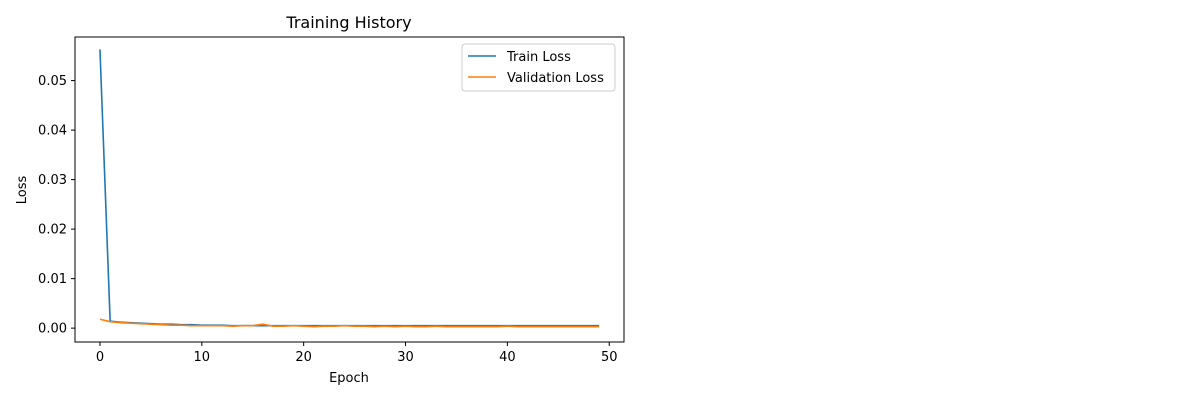 The height and width of the screenshot is (400, 1200). What do you see at coordinates (555, 78) in the screenshot?
I see `legend-label-validation-loss: Validation Loss` at bounding box center [555, 78].